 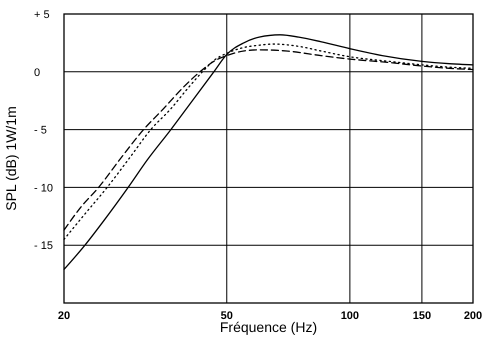 What do you see at coordinates (42, 15) in the screenshot?
I see `y-tick-label: + 5` at bounding box center [42, 15].